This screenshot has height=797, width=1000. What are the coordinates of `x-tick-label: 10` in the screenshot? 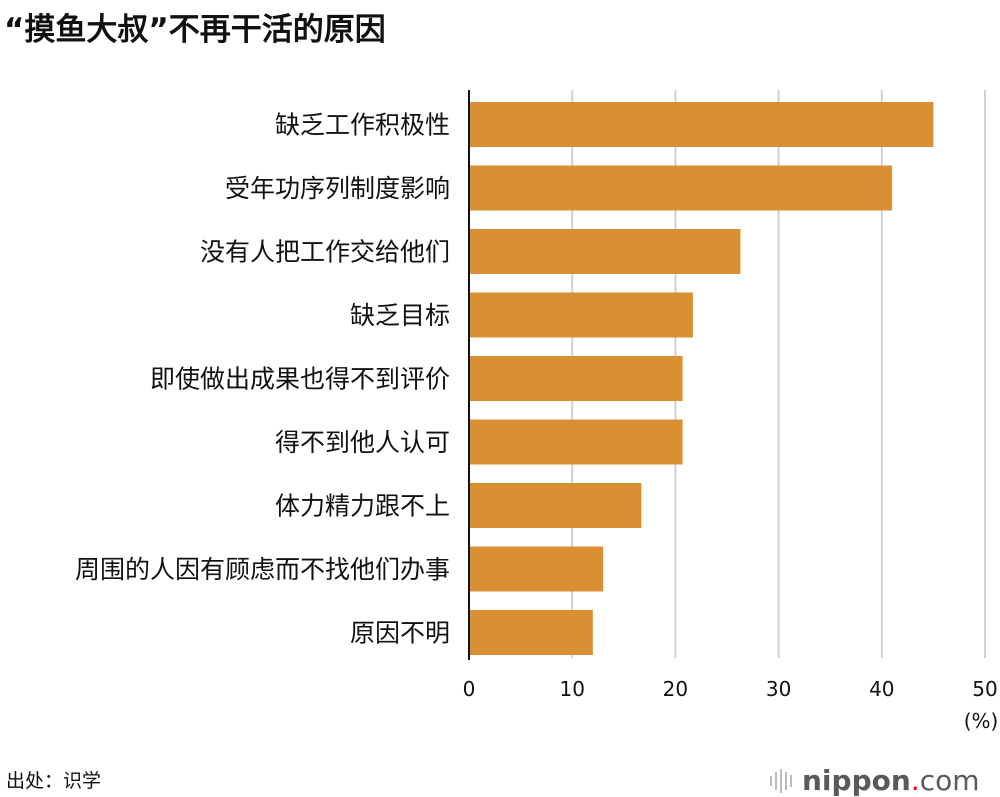 It's located at (571, 689).